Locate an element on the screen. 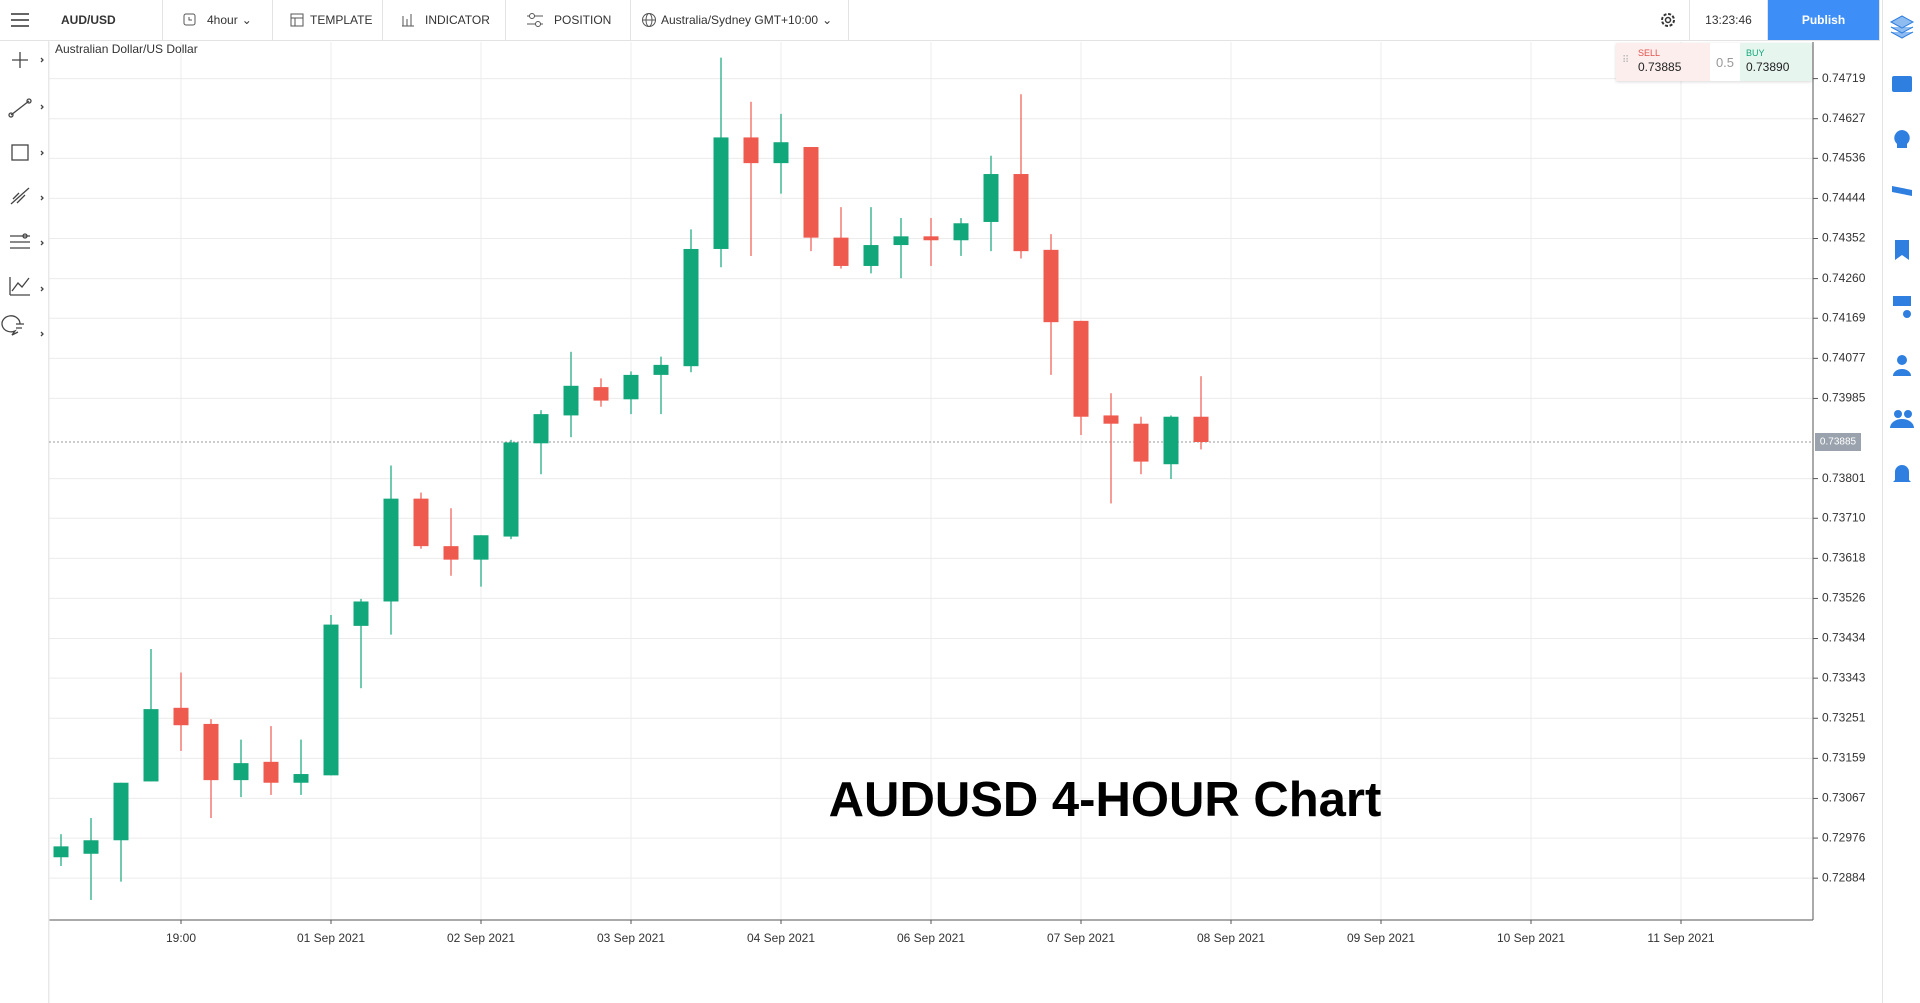  line-tool is located at coordinates (26, 108).